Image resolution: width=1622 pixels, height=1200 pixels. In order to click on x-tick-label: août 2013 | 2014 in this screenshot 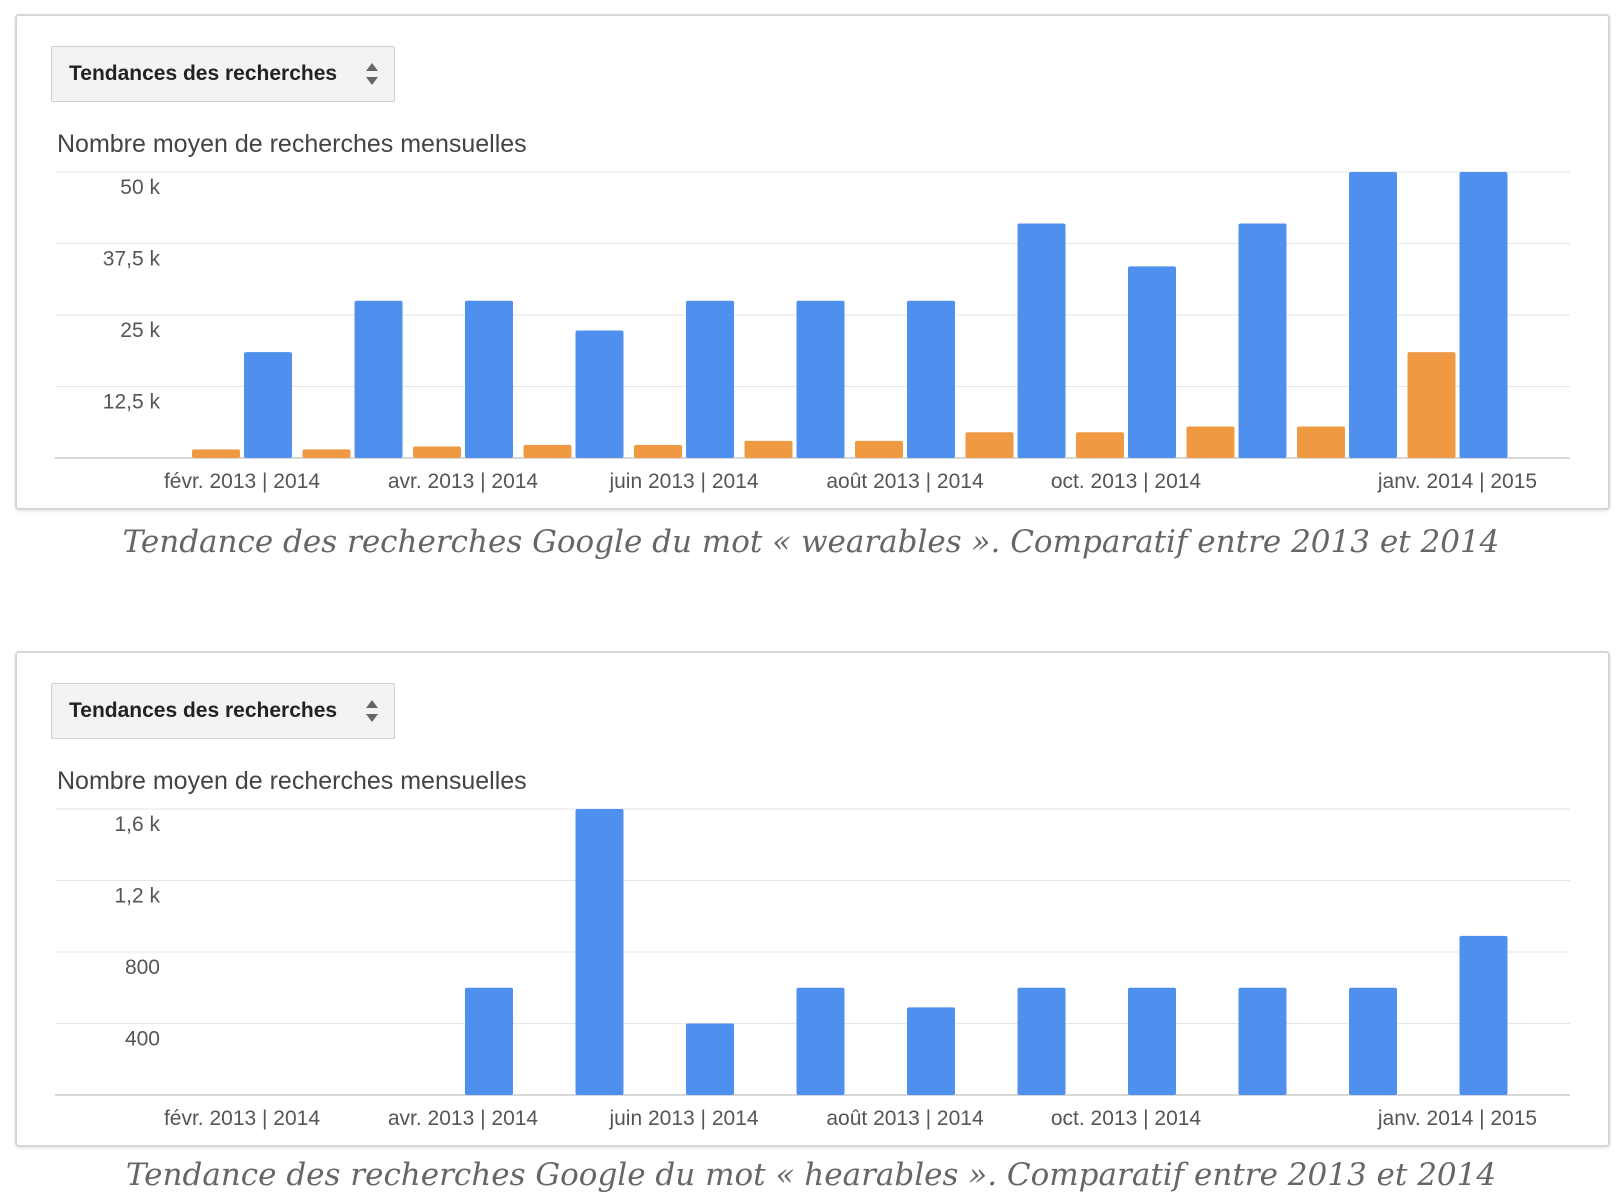, I will do `click(905, 481)`.